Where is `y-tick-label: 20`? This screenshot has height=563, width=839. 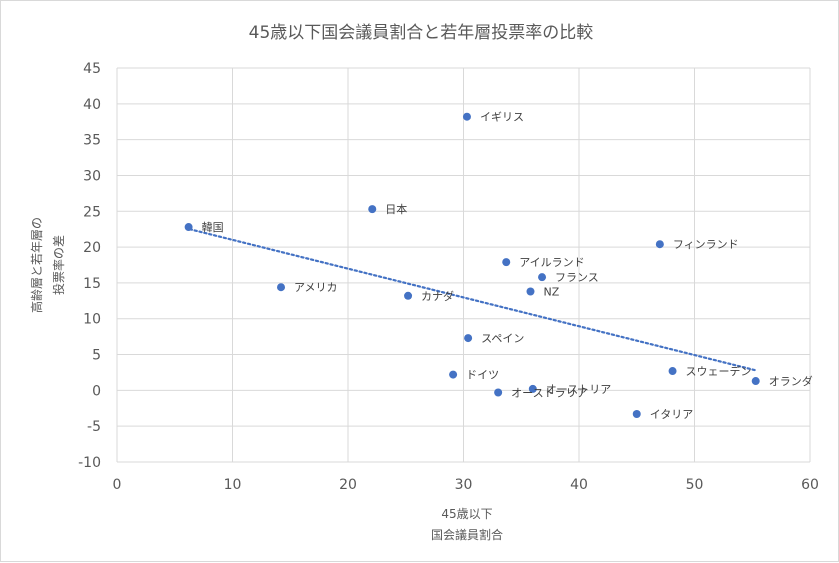
y-tick-label: 20 is located at coordinates (92, 248).